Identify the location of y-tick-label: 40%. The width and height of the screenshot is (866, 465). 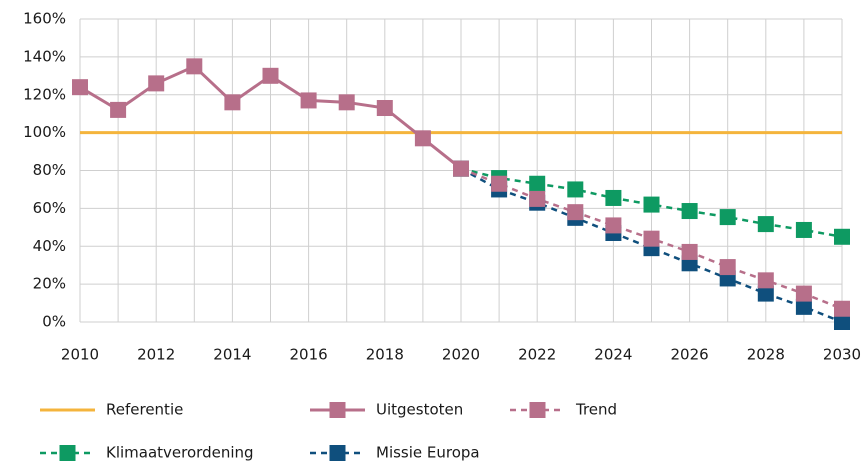
(49, 246).